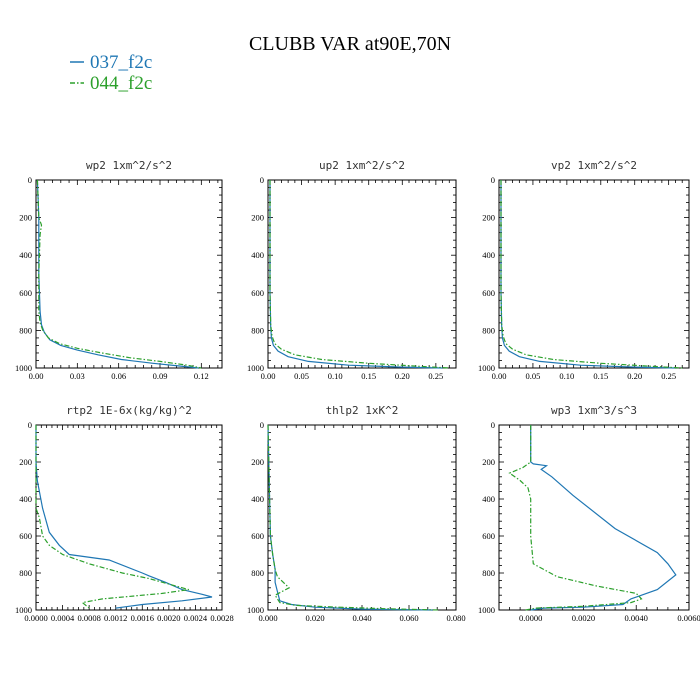  I want to click on x-tick-label: 0.12, so click(201, 376).